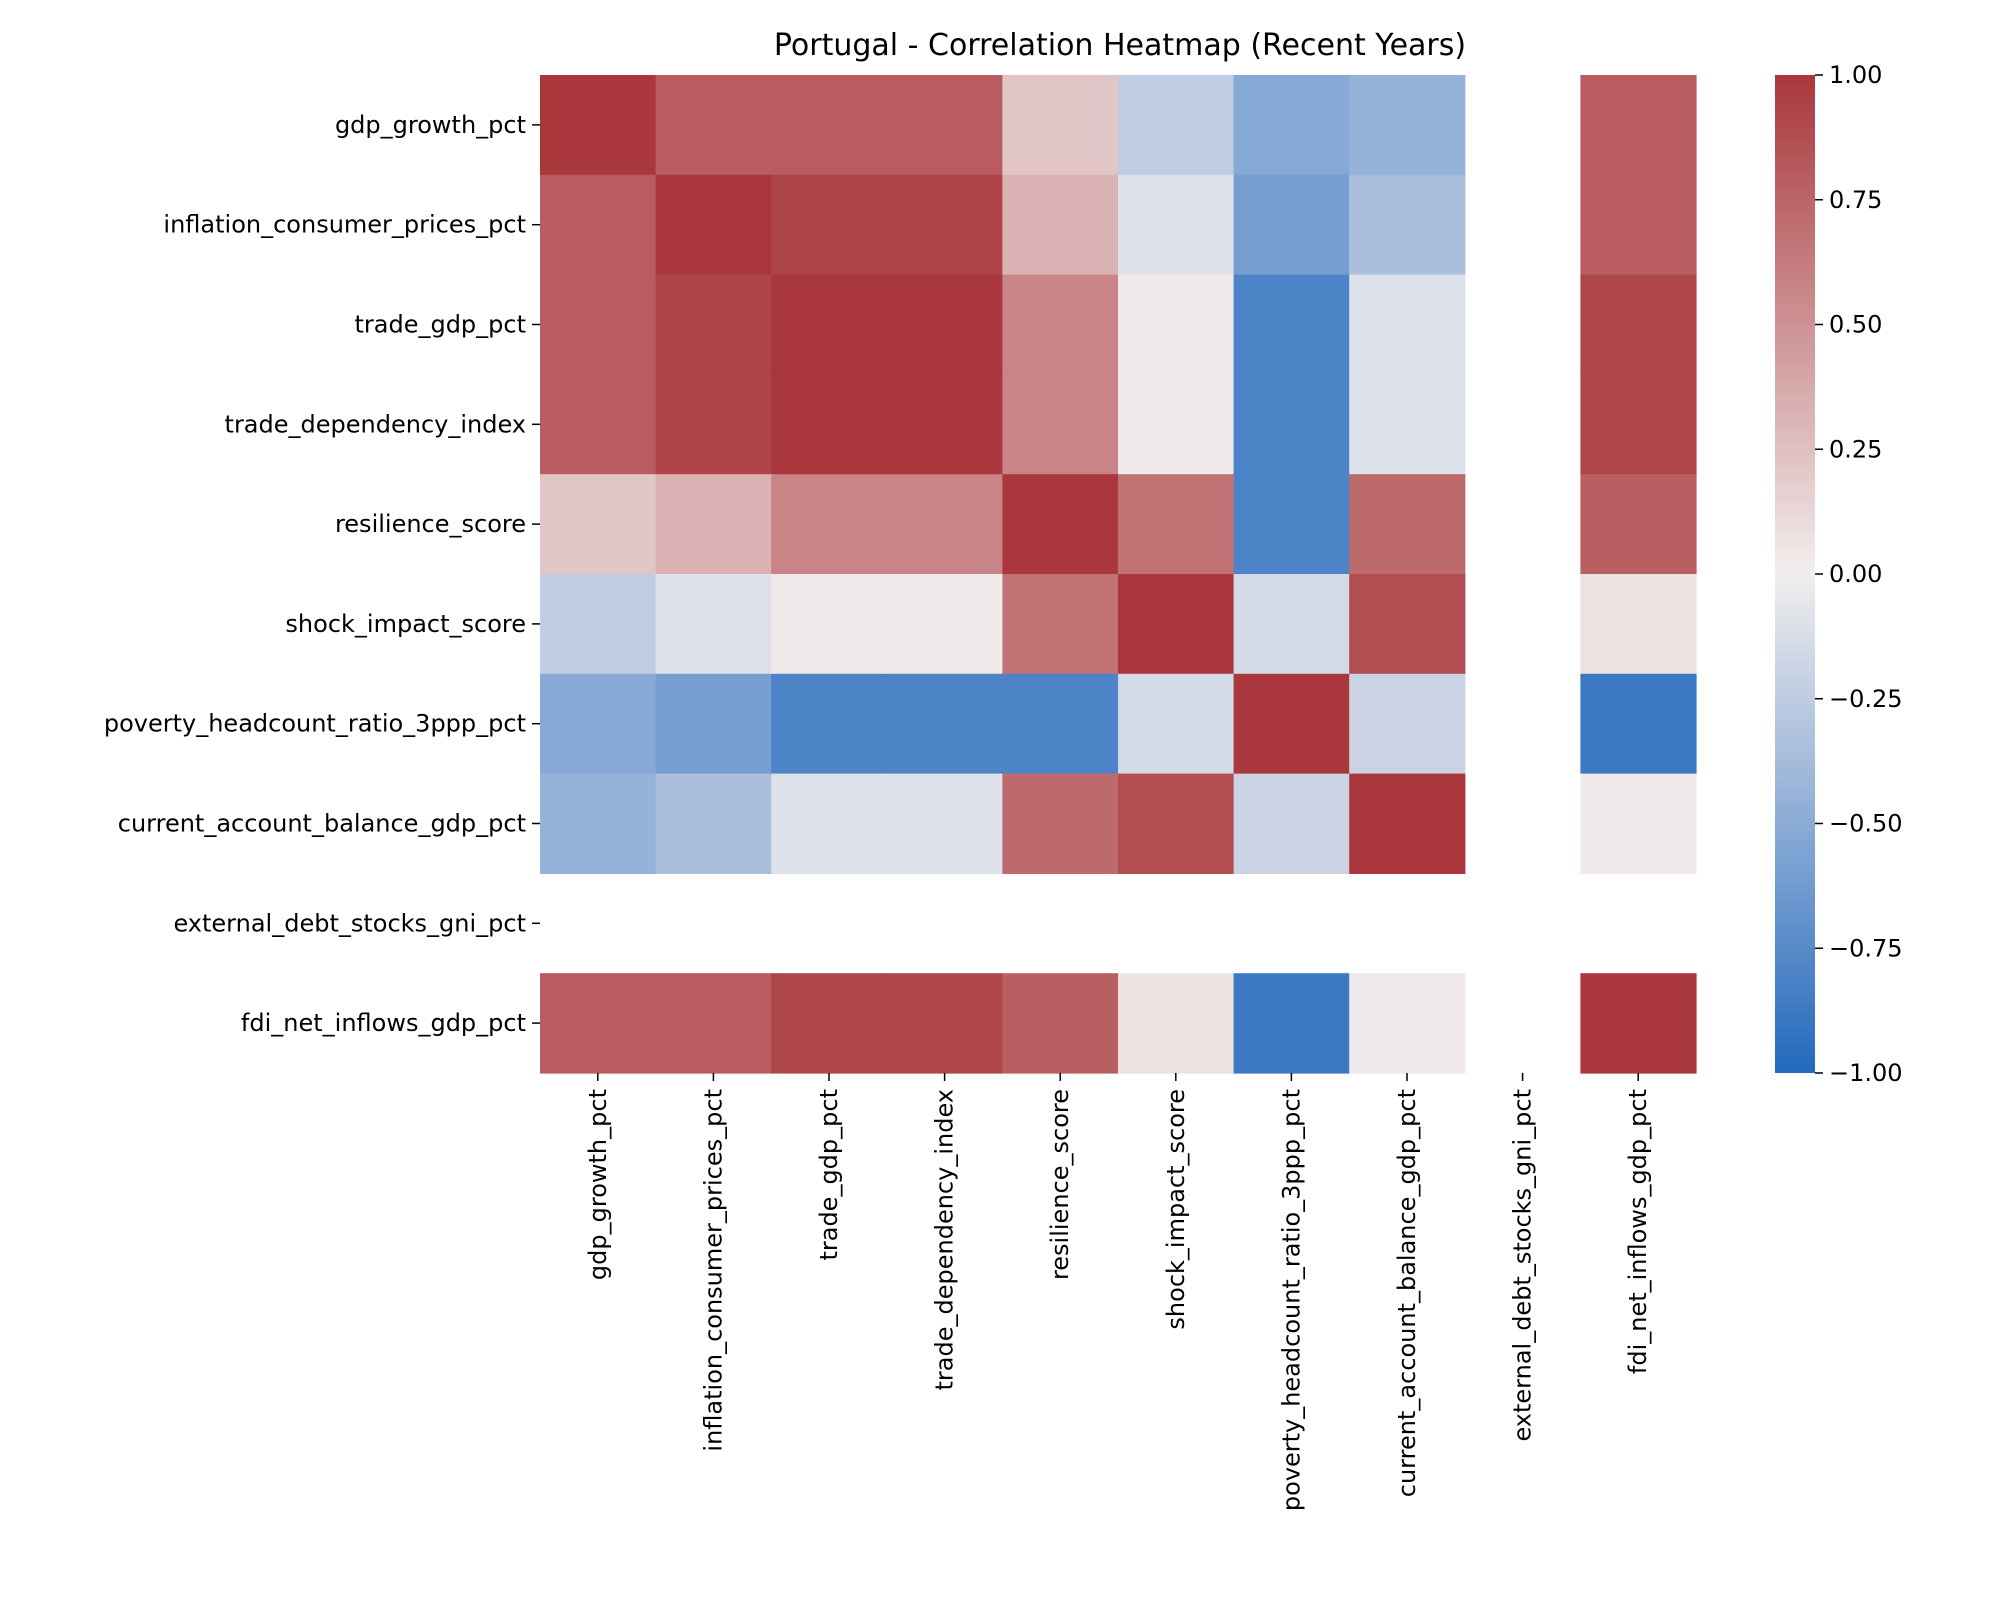 This screenshot has height=1600, width=2000. I want to click on colorbar-tick-label: 0.00, so click(1855, 574).